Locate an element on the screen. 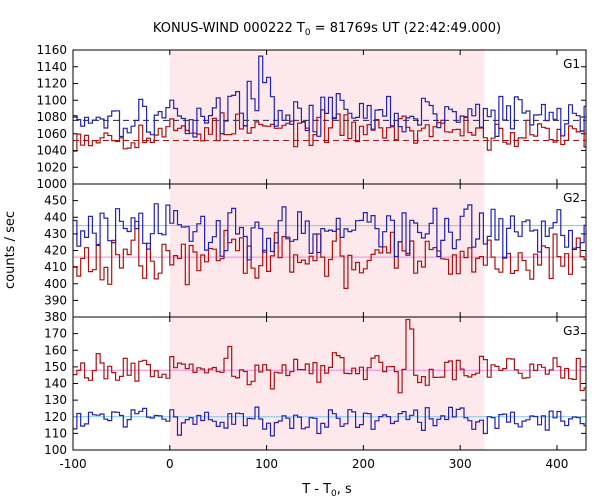  y-tick-label: 1120 is located at coordinates (51, 84).